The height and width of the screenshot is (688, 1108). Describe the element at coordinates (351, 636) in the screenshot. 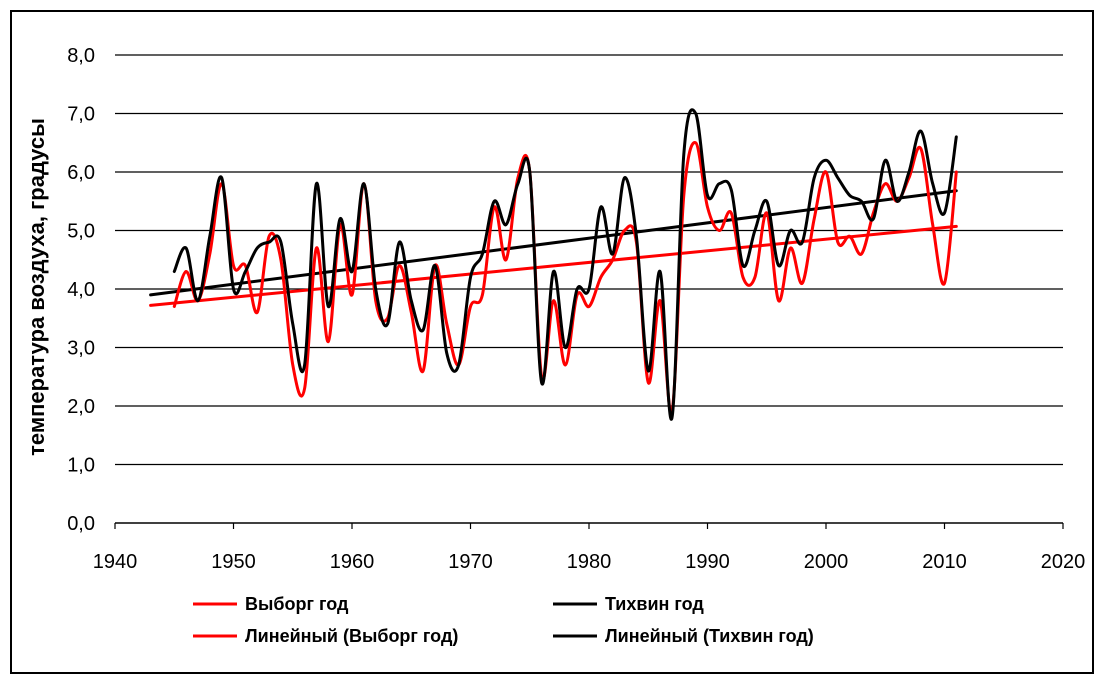

I see `legend-label-2: Линейный (Выборг год)` at that location.